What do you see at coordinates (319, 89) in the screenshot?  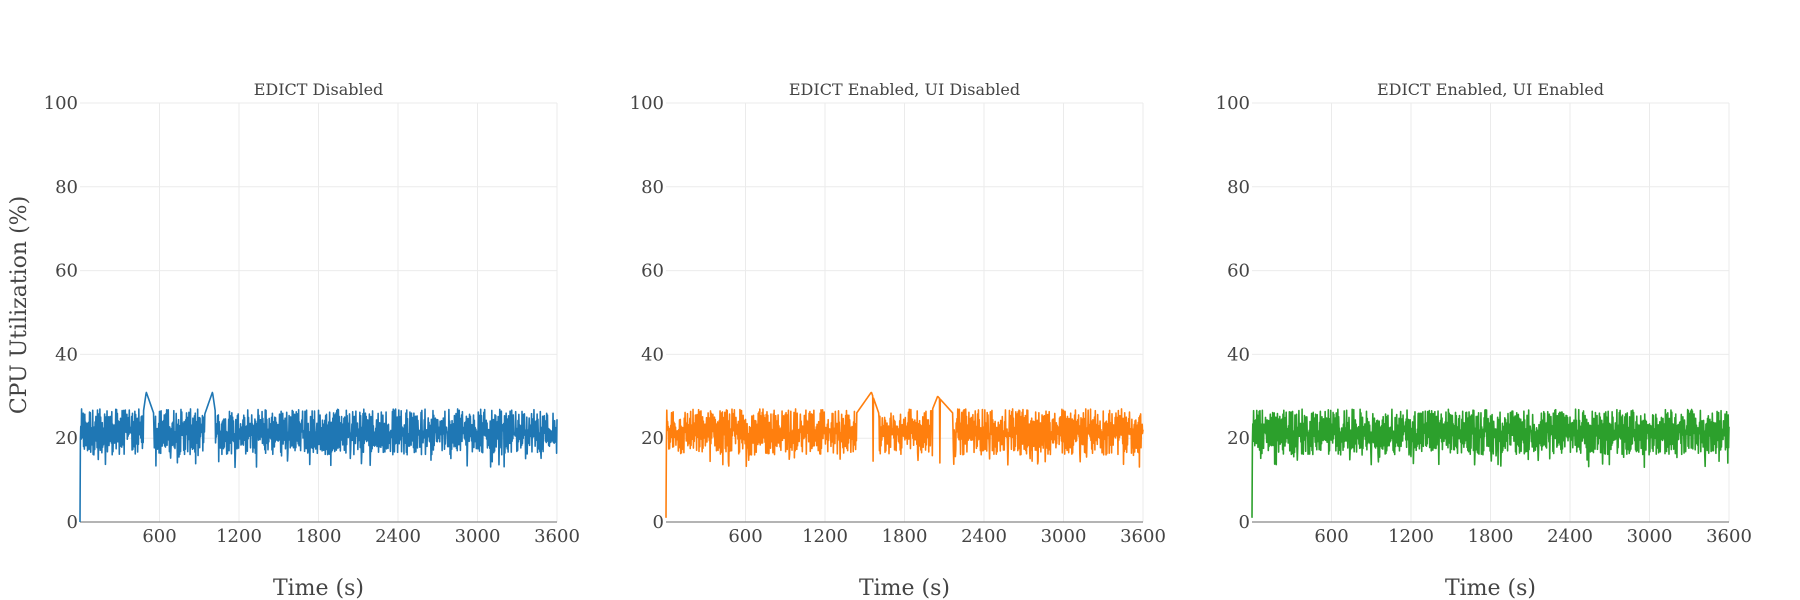 I see `panel-title: EDICT Disabled` at bounding box center [319, 89].